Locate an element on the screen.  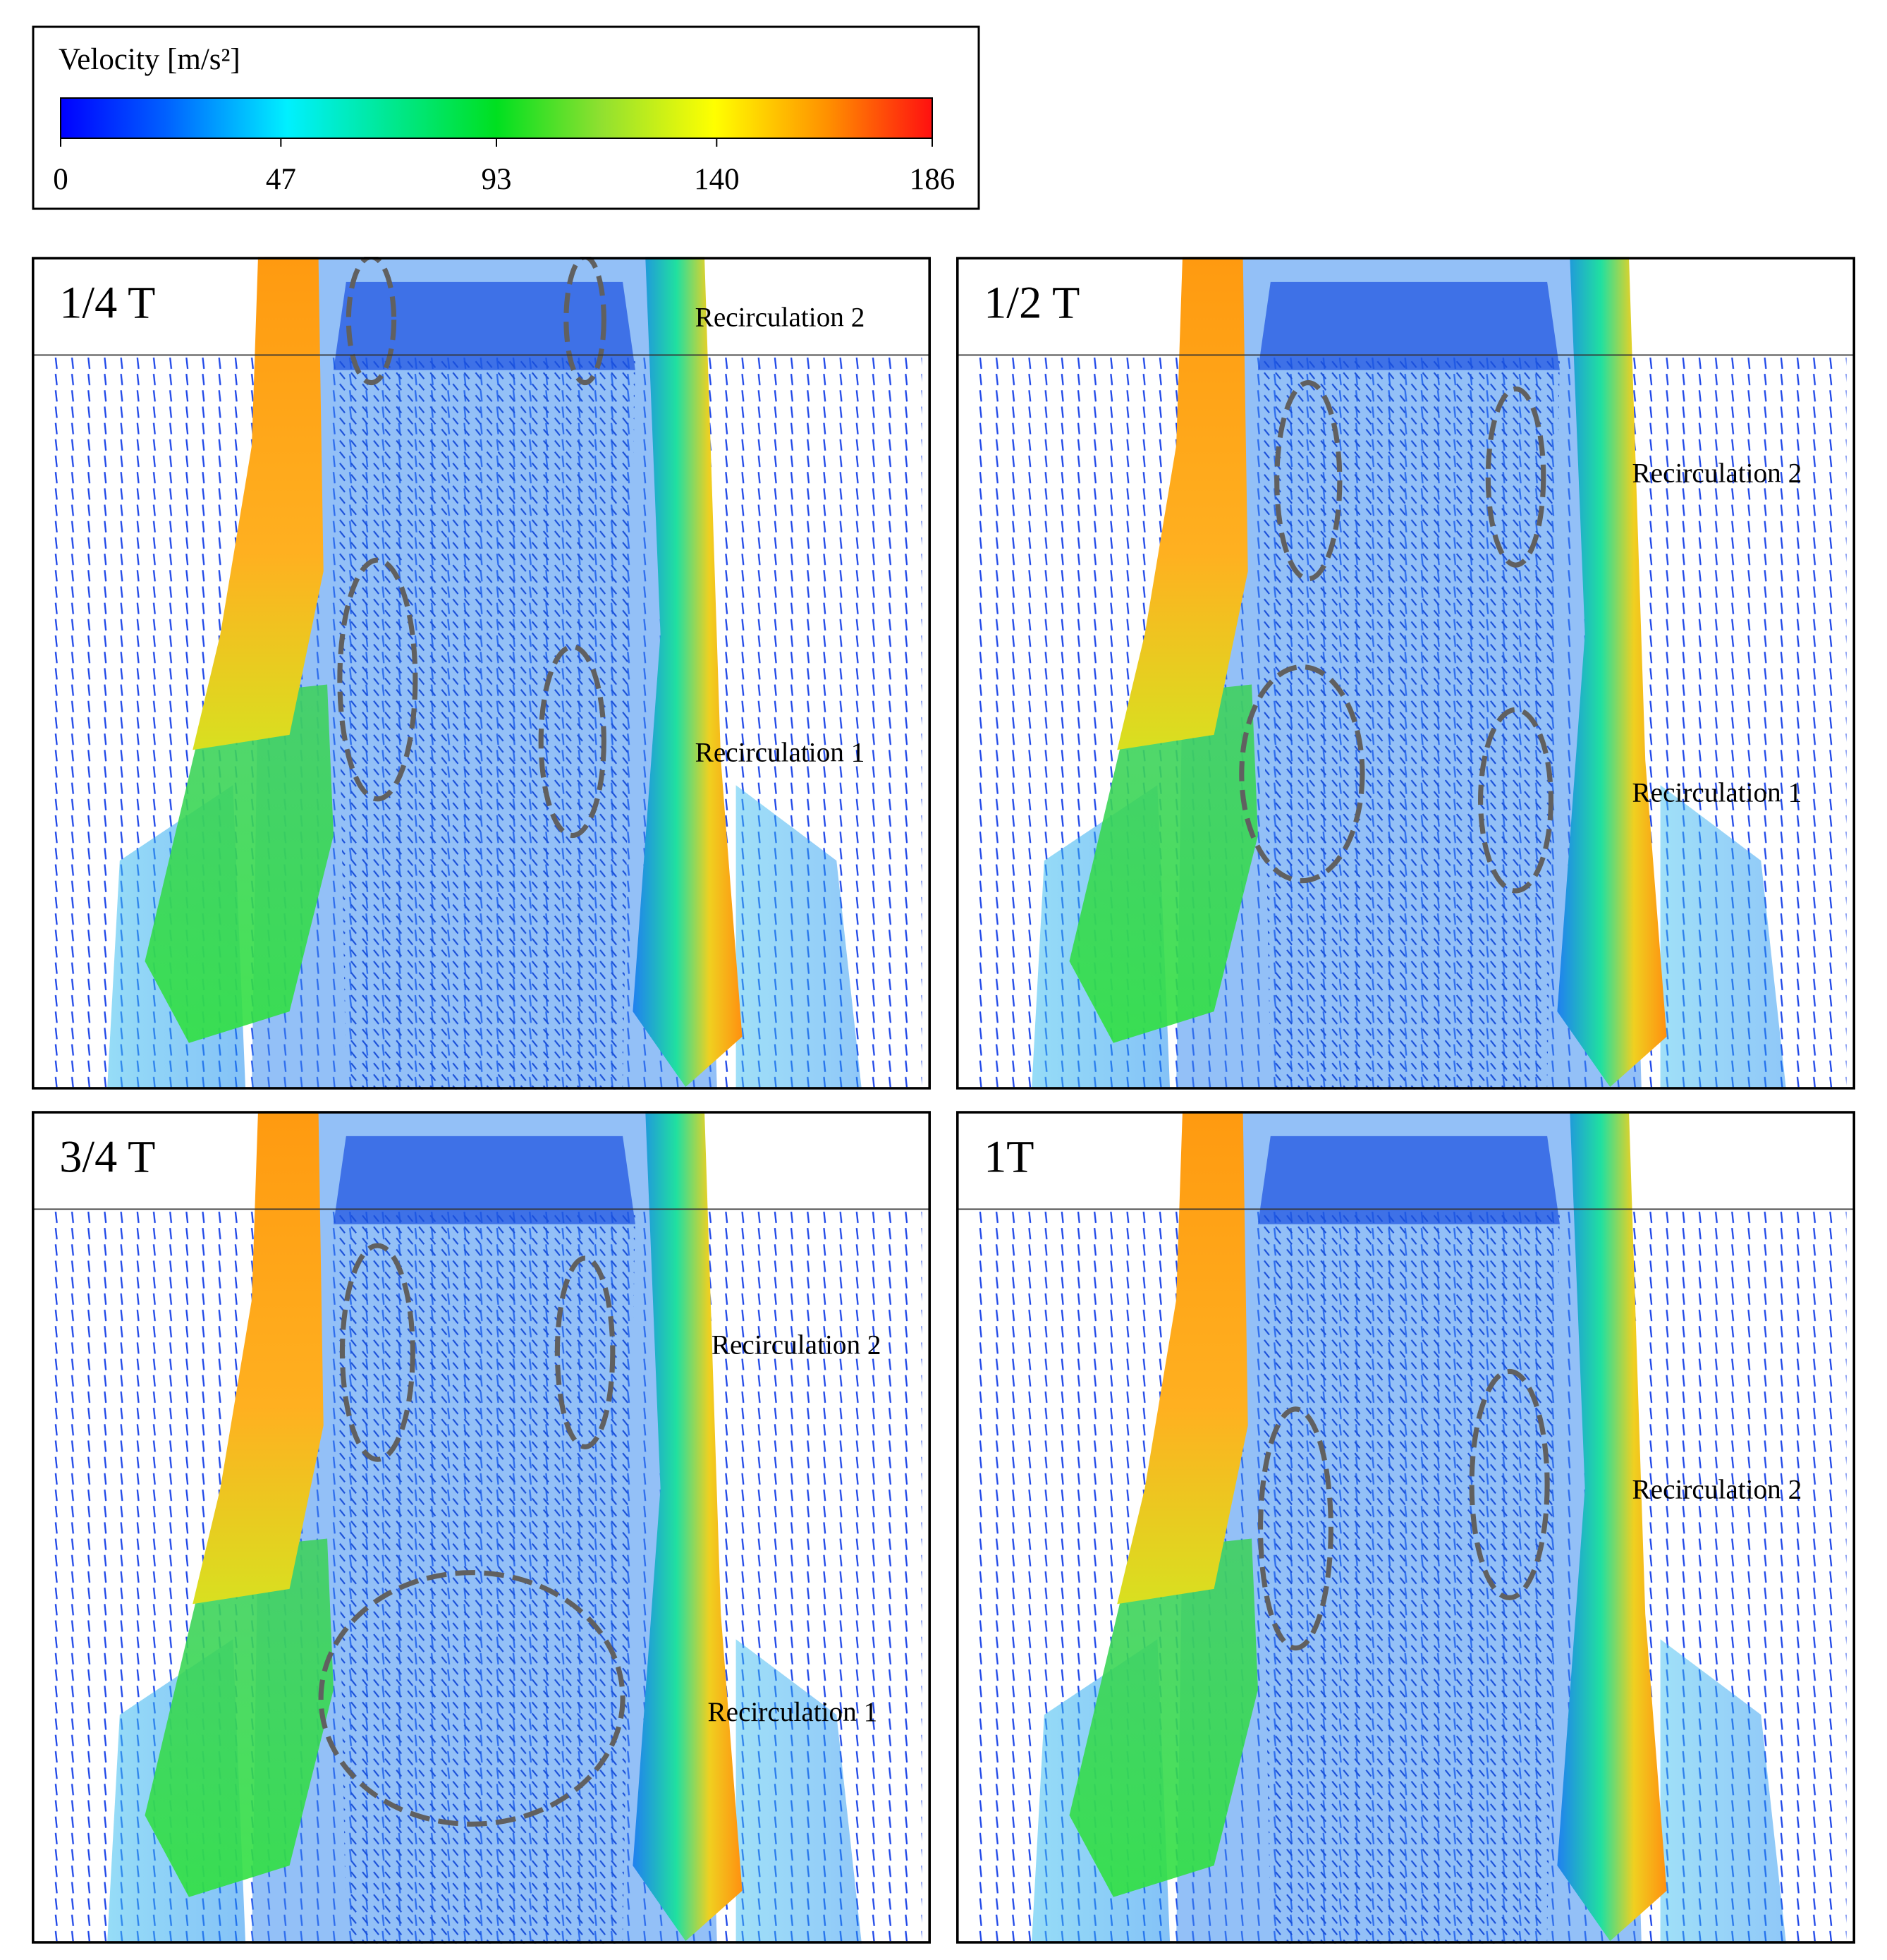
panel-label: 1/2 T is located at coordinates (1032, 302).